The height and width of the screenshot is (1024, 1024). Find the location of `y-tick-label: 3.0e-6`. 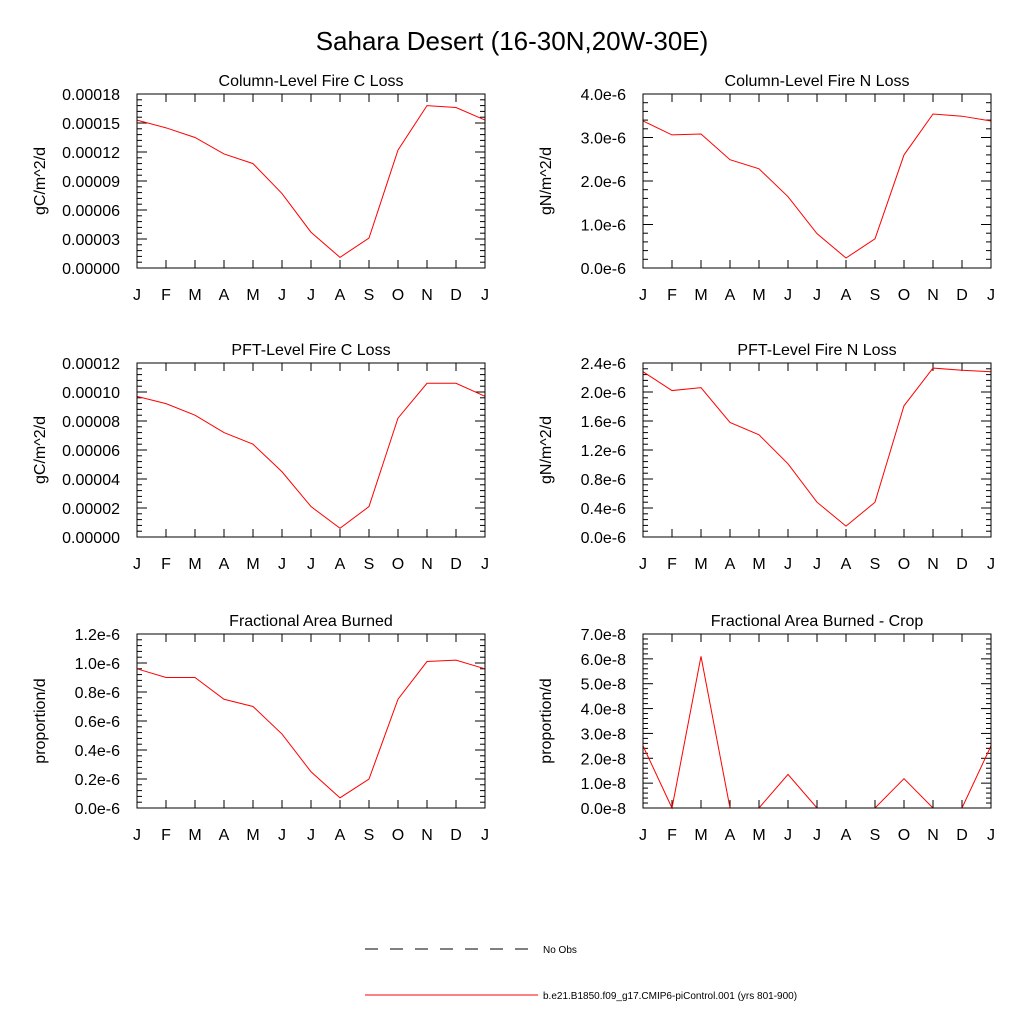

y-tick-label: 3.0e-6 is located at coordinates (603, 139).